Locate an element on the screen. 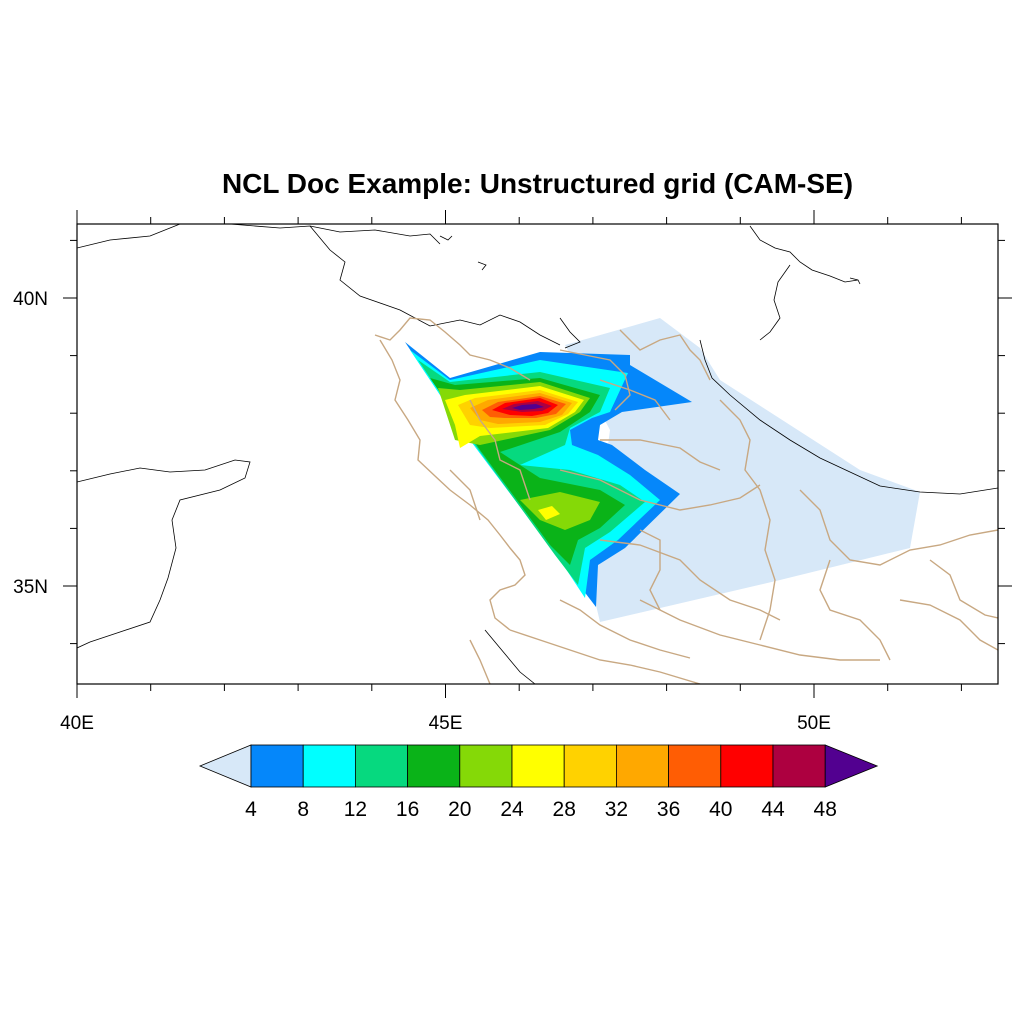 The width and height of the screenshot is (1024, 1024). border-south is located at coordinates (605, 656).